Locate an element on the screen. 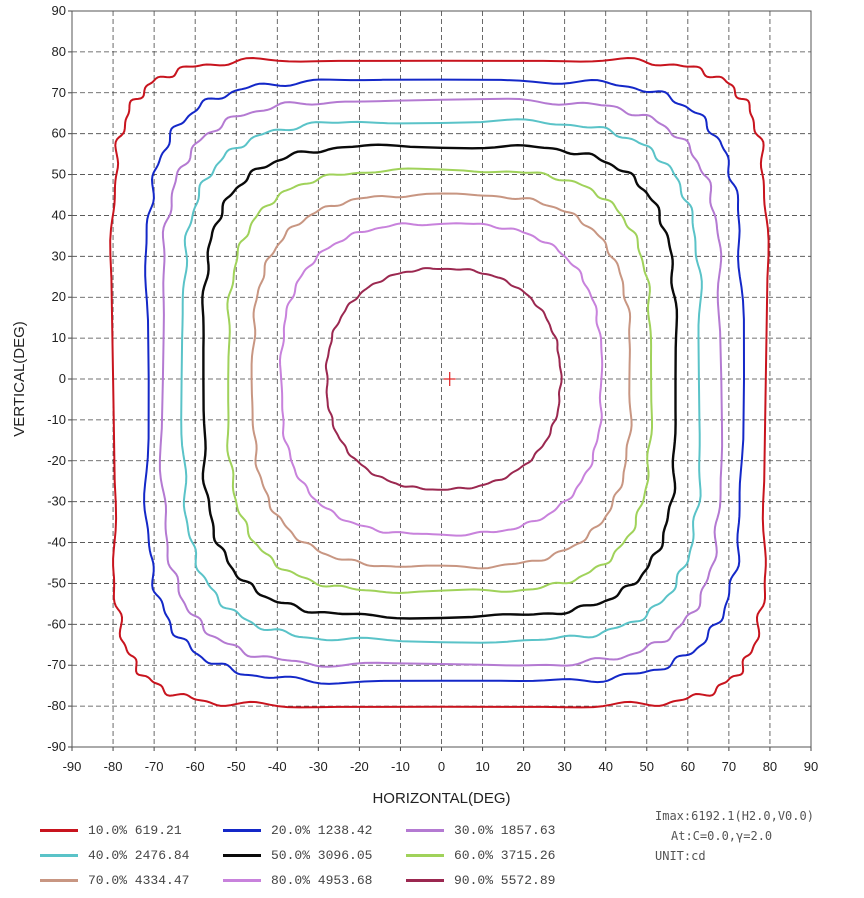 The width and height of the screenshot is (864, 898). legend-item: 30.0% 1857.63 is located at coordinates (480, 830).